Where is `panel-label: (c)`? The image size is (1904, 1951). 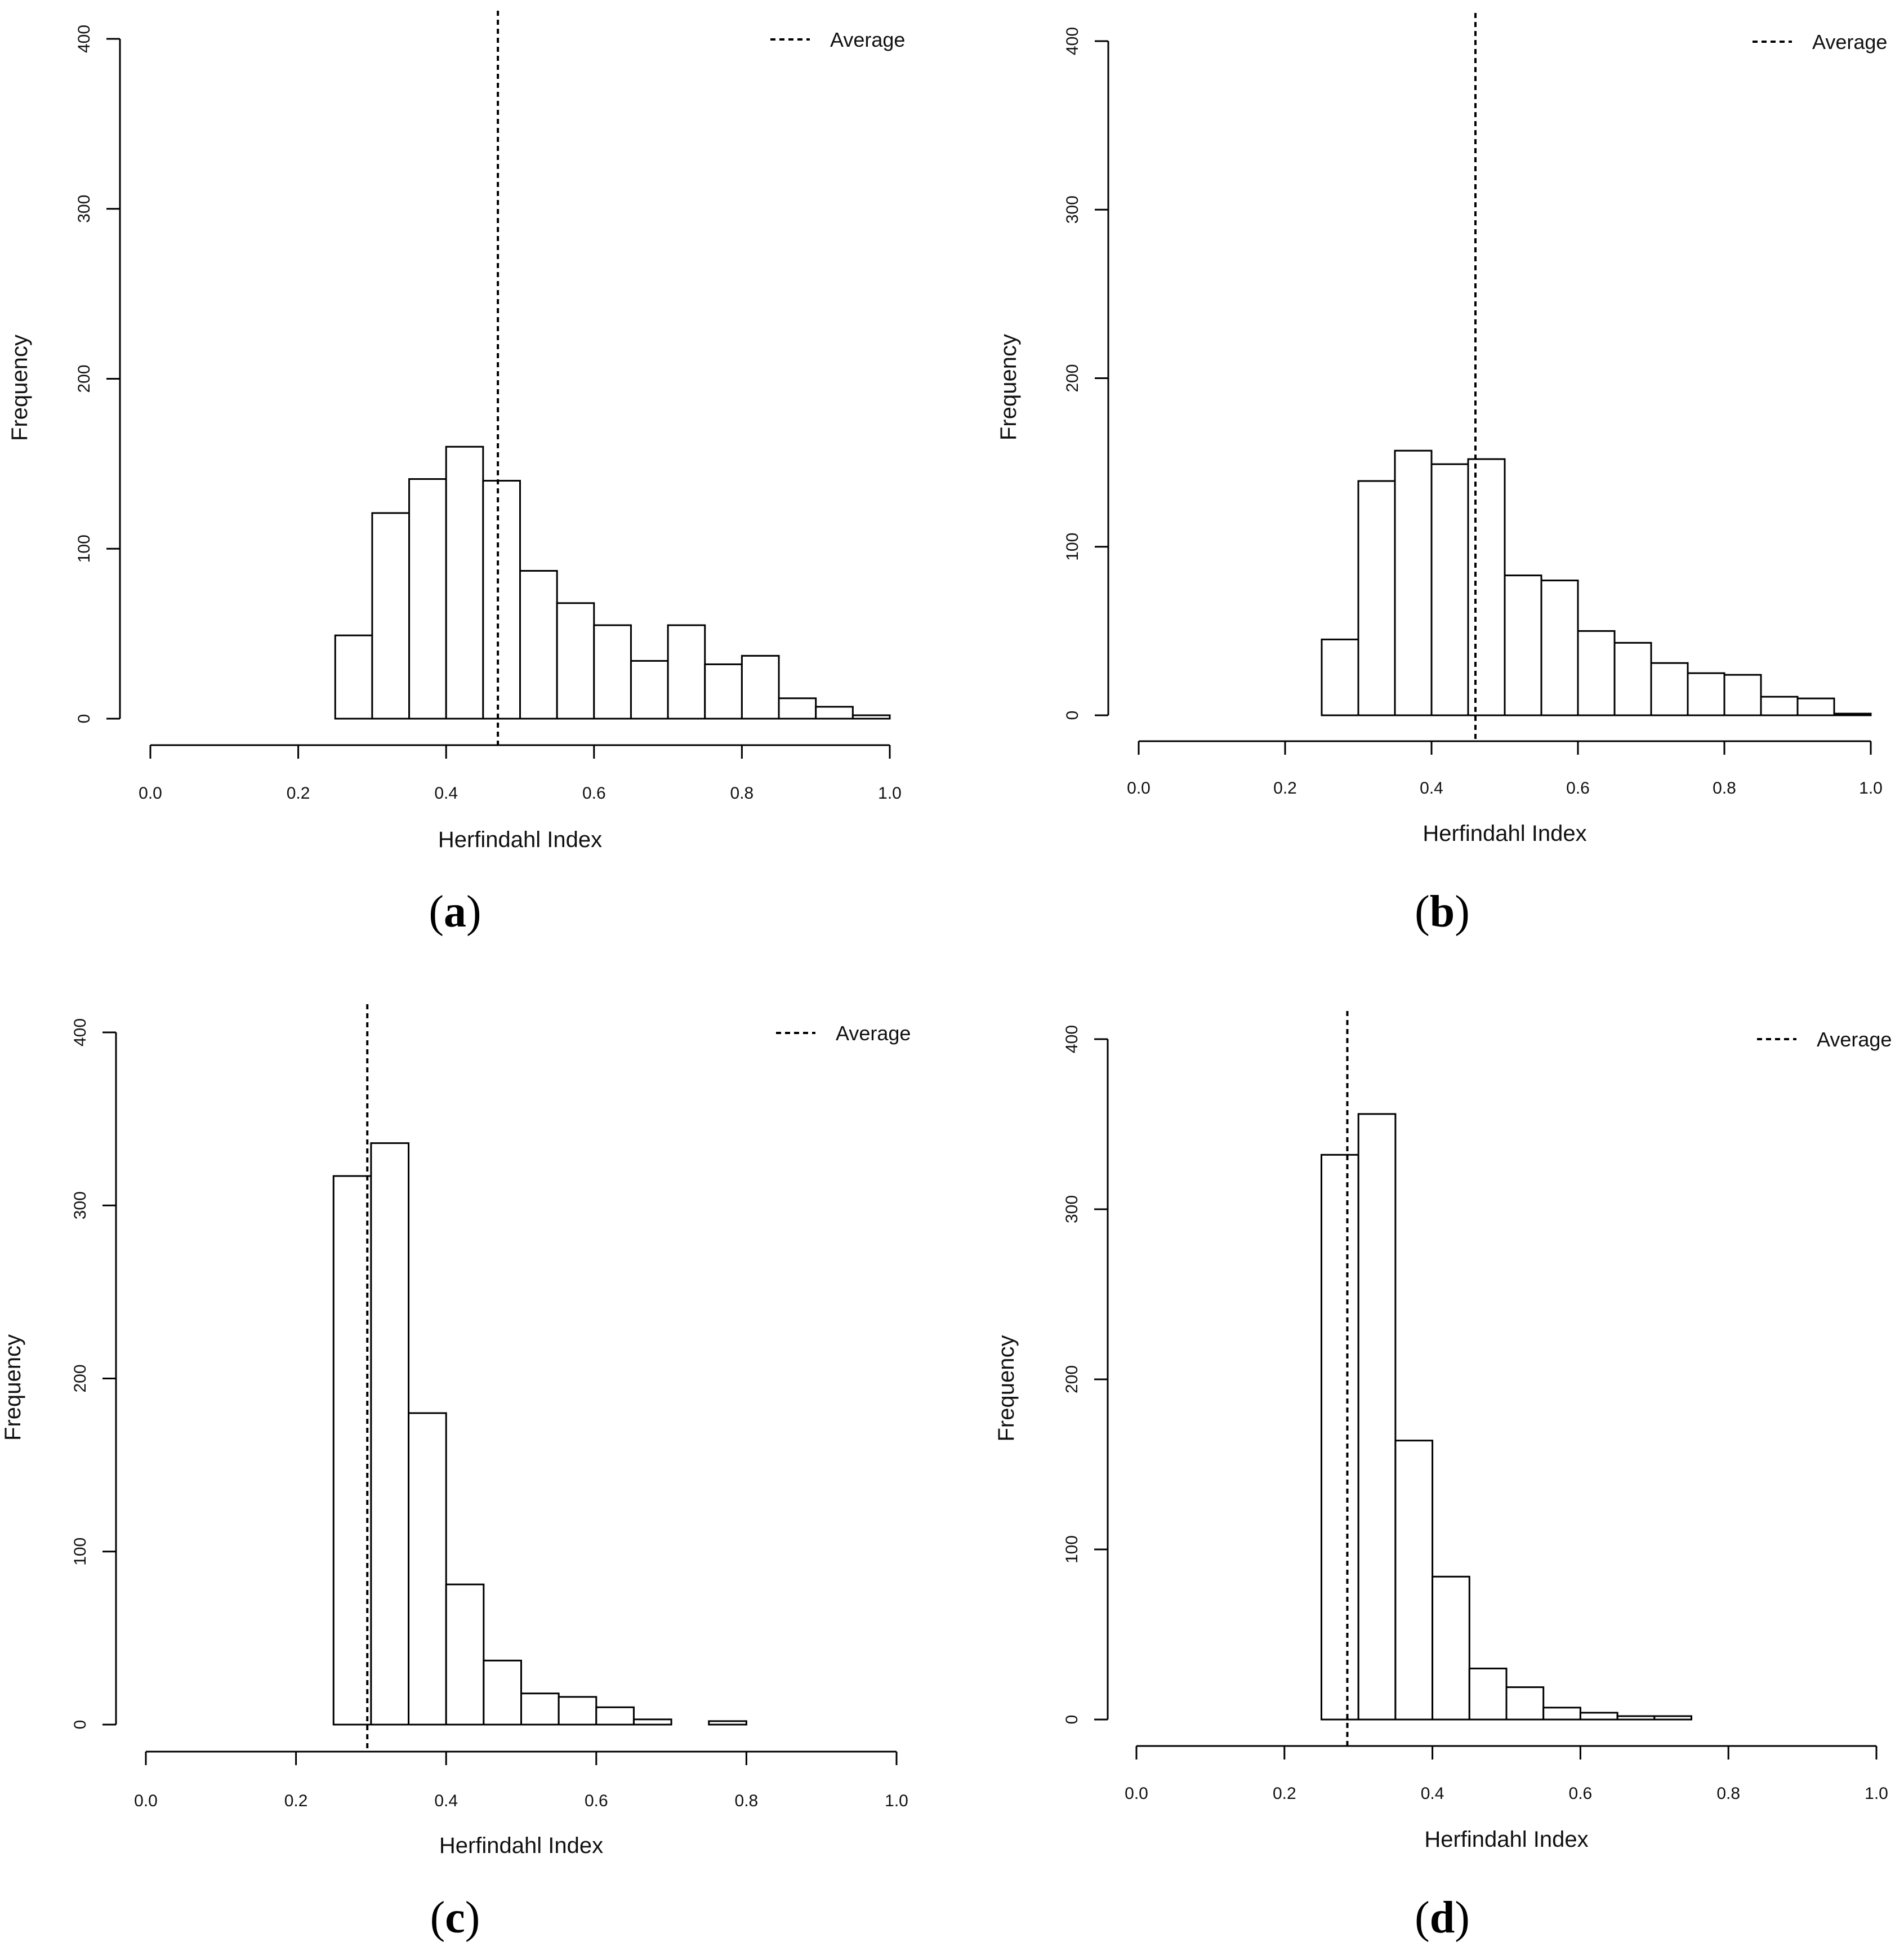 panel-label: (c) is located at coordinates (455, 1918).